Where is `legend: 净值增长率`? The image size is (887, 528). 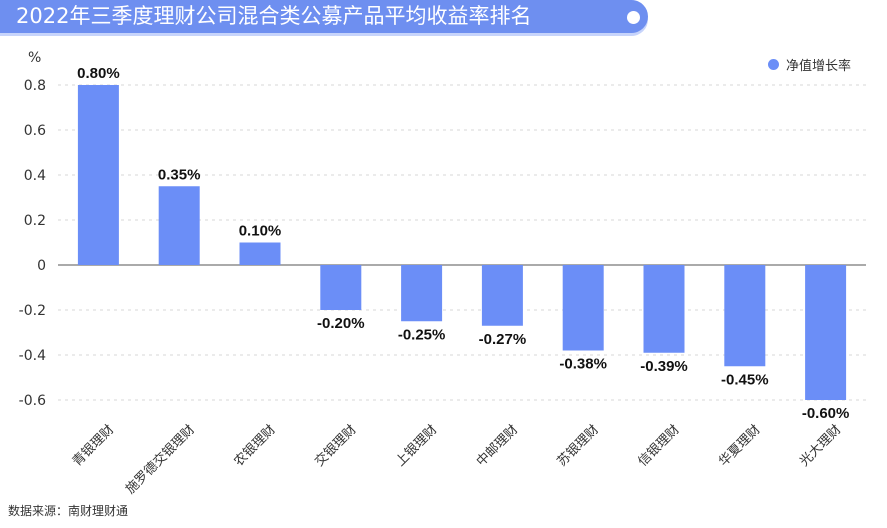 legend: 净值增长率 is located at coordinates (809, 64).